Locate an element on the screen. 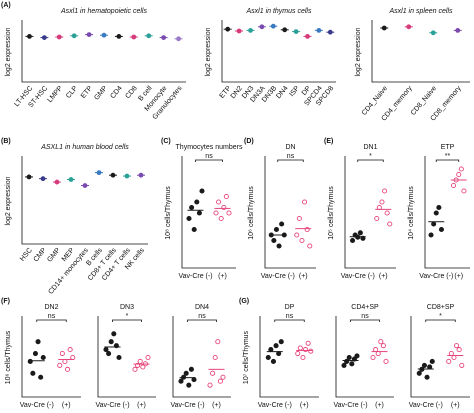 The image size is (474, 413). chart-title: CD4+SP is located at coordinates (365, 307).